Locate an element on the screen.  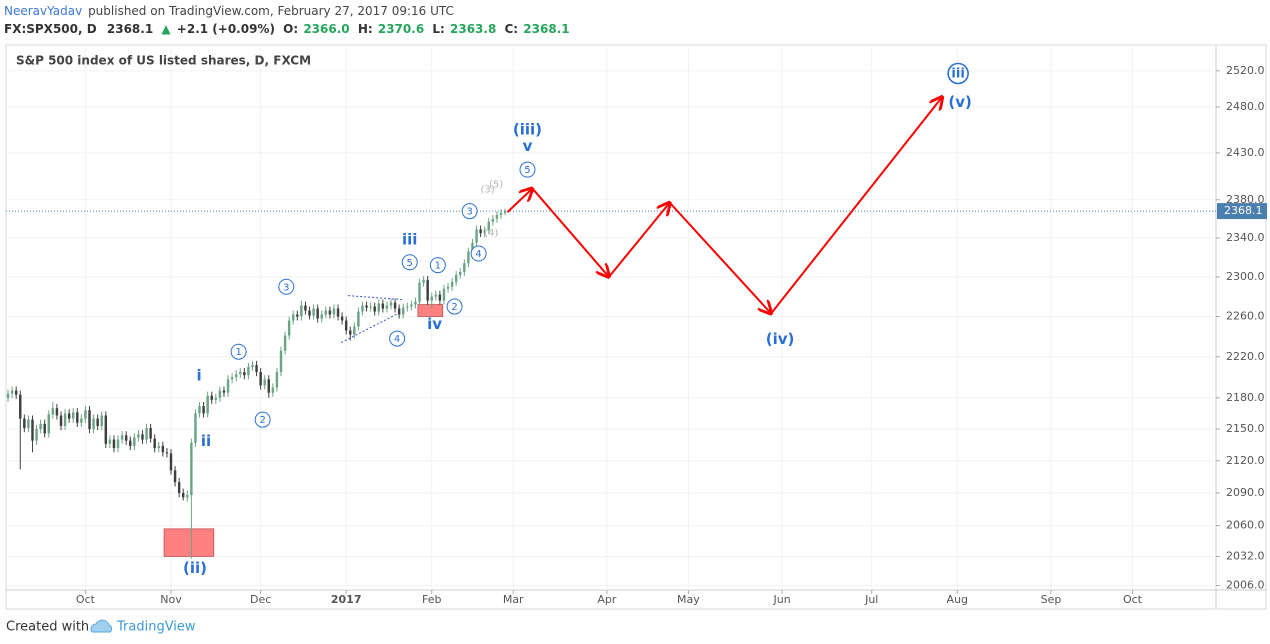
l: 2363.8 is located at coordinates (473, 29).